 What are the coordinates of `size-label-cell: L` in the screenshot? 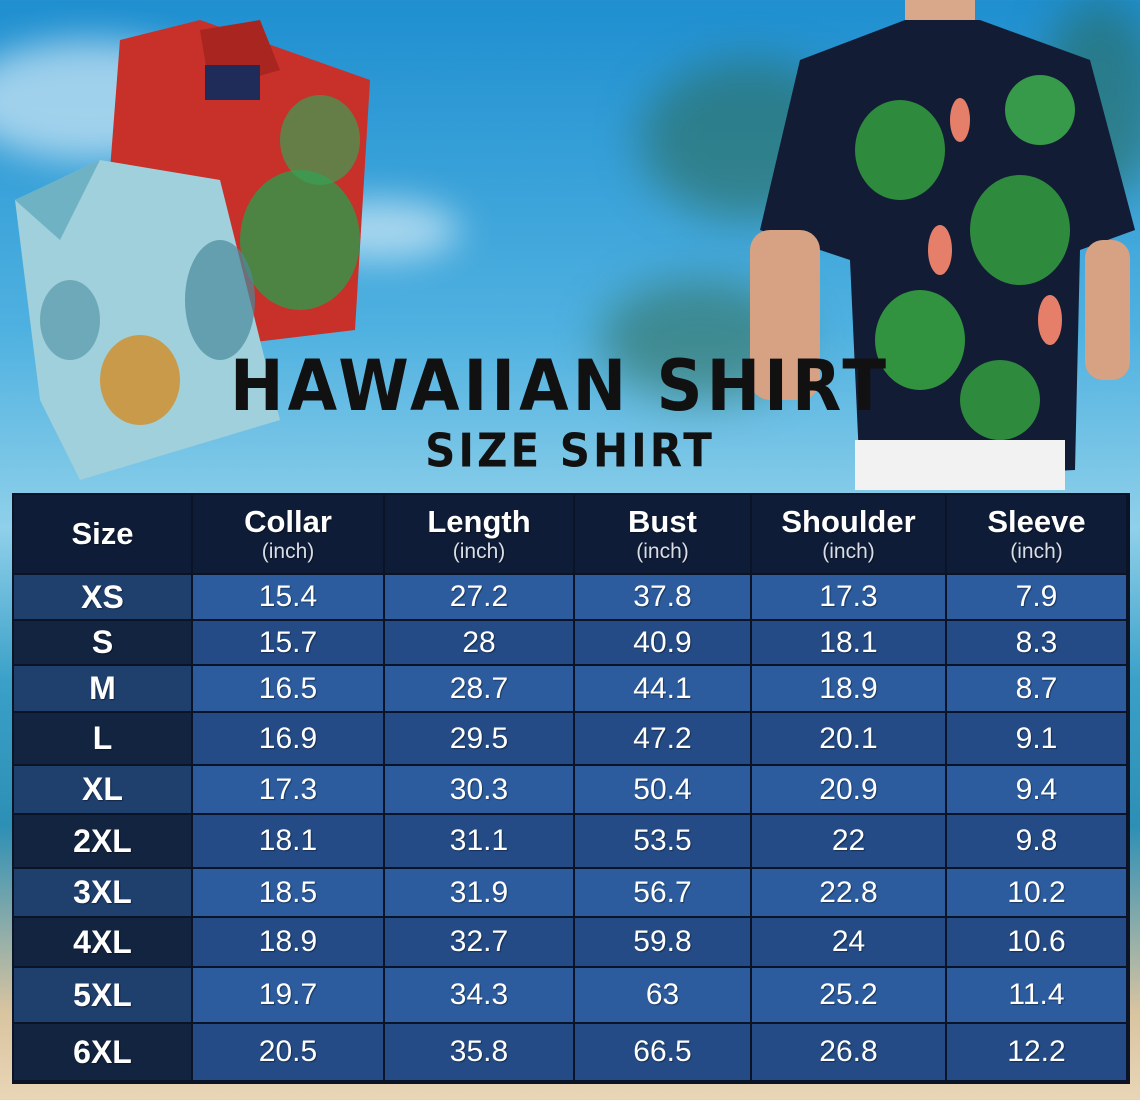 It's located at (102, 738).